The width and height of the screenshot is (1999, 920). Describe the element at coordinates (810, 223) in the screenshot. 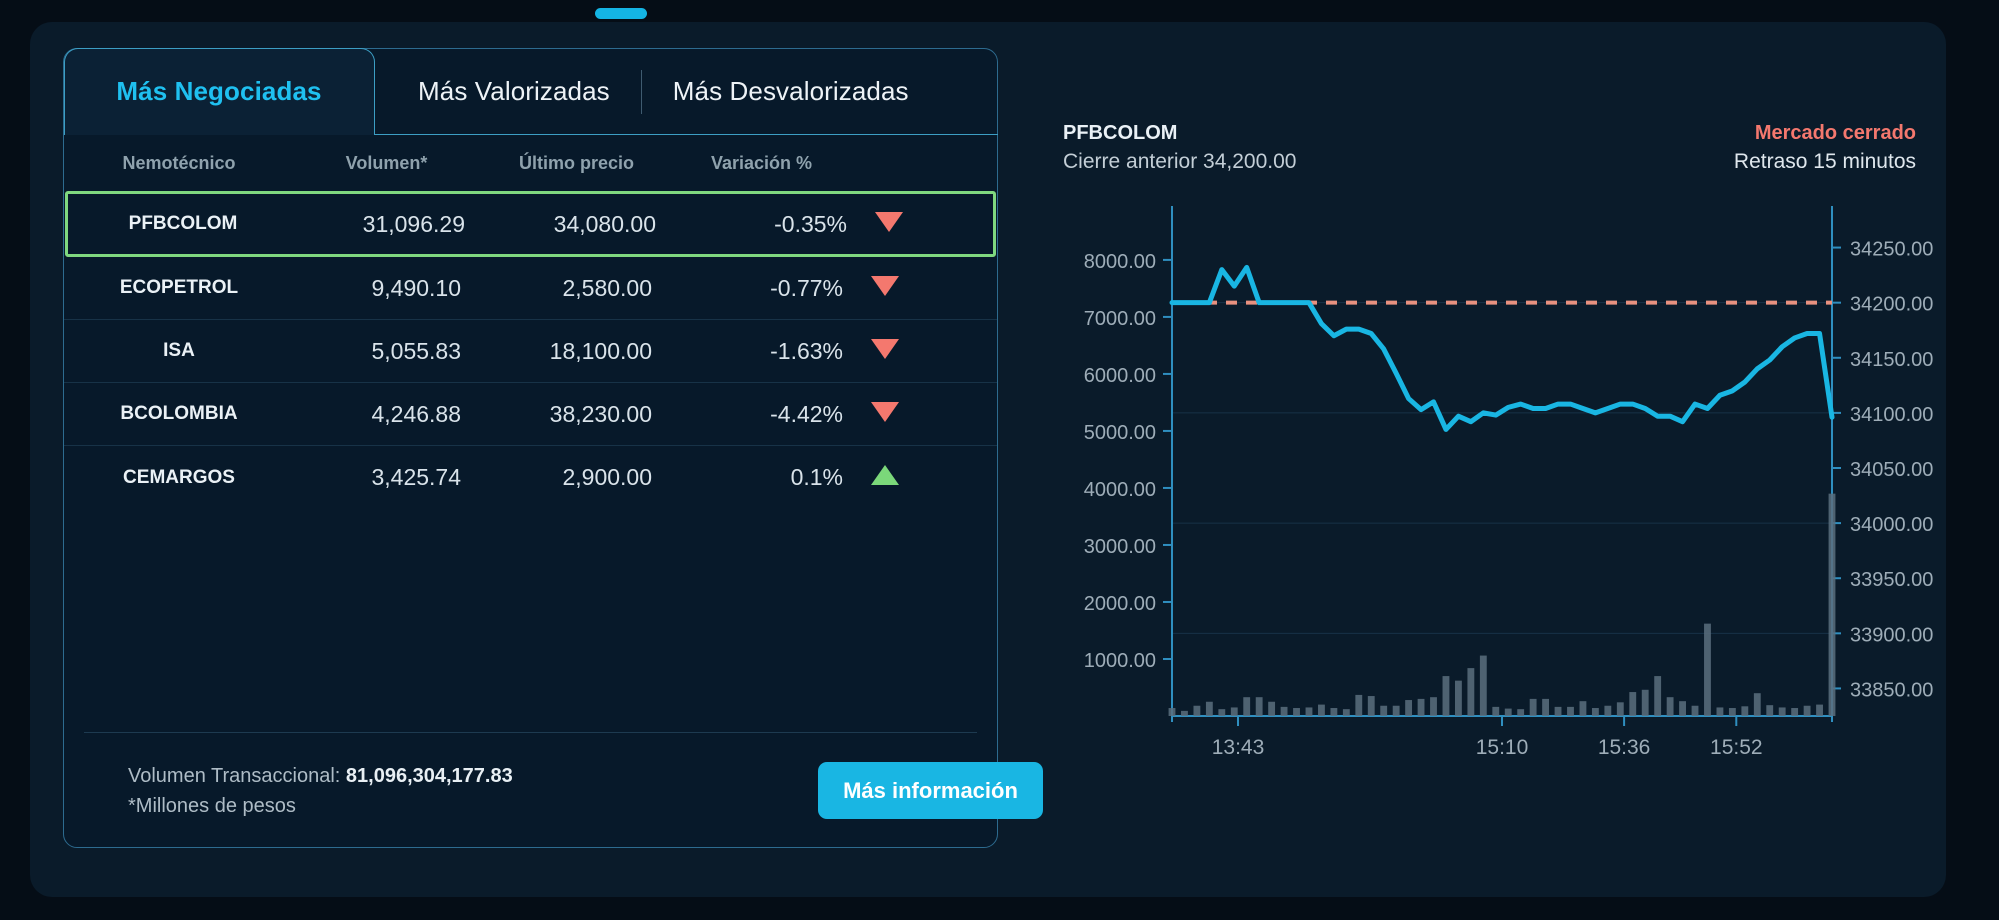

I see `cell-variation: -0.35%` at that location.